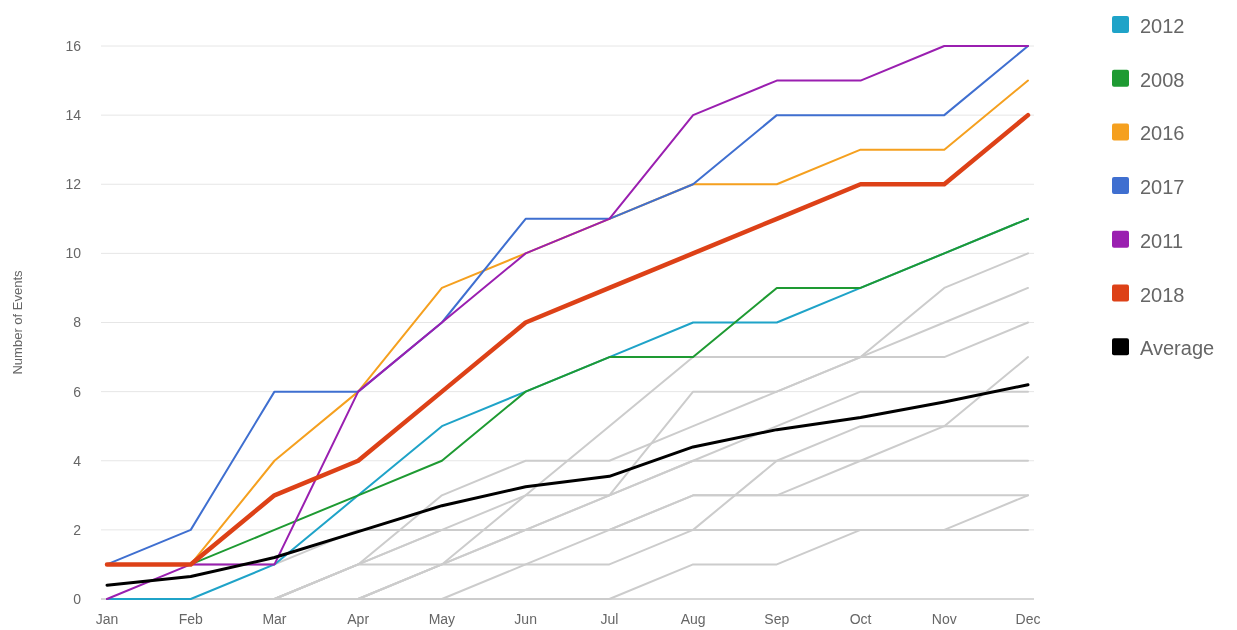  Describe the element at coordinates (1162, 294) in the screenshot. I see `legend-label: 2018` at that location.